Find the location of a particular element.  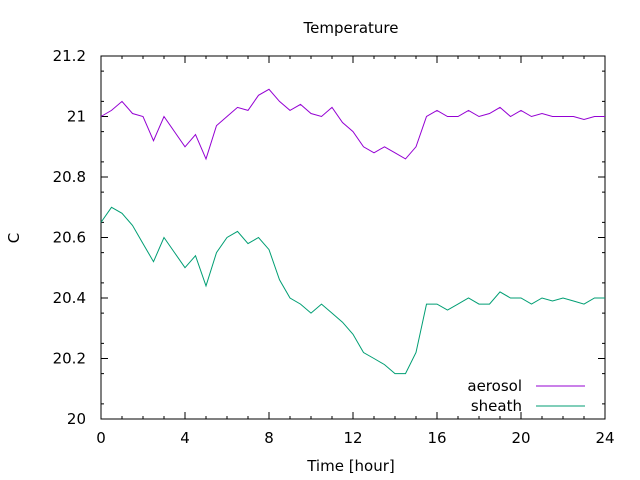

x-axis-label: Time [hour] is located at coordinates (350, 466).